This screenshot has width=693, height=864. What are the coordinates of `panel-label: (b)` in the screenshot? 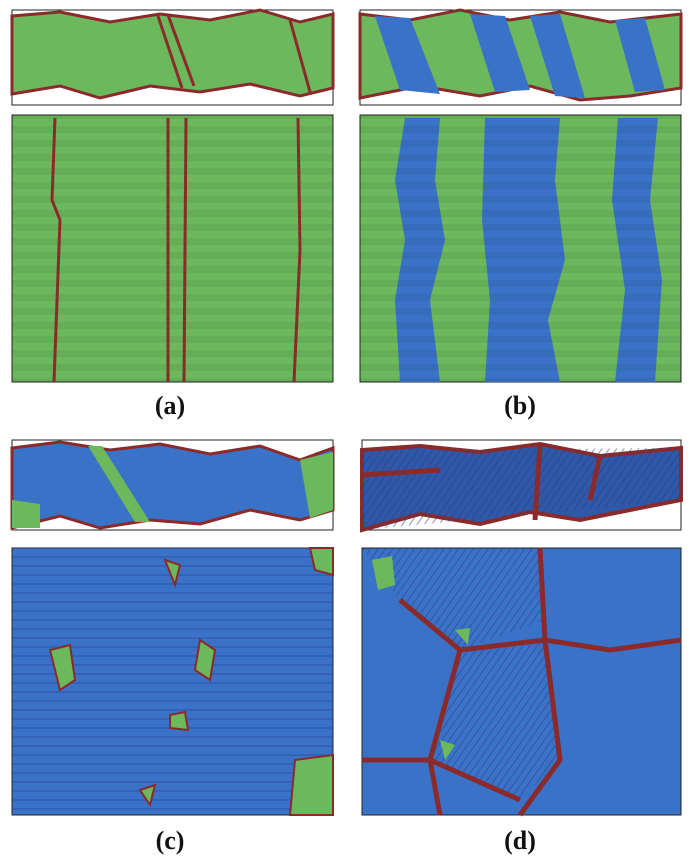 It's located at (520, 405).